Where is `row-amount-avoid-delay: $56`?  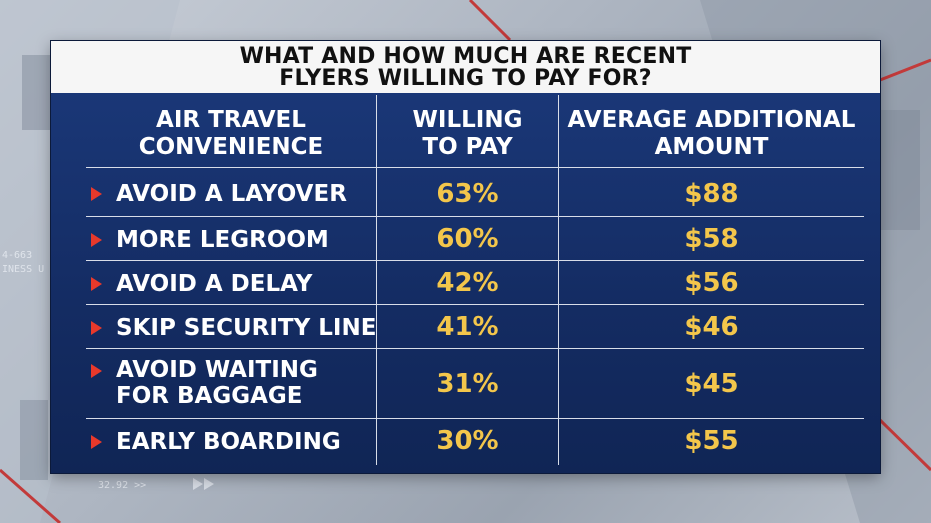
row-amount-avoid-delay: $56 is located at coordinates (711, 283).